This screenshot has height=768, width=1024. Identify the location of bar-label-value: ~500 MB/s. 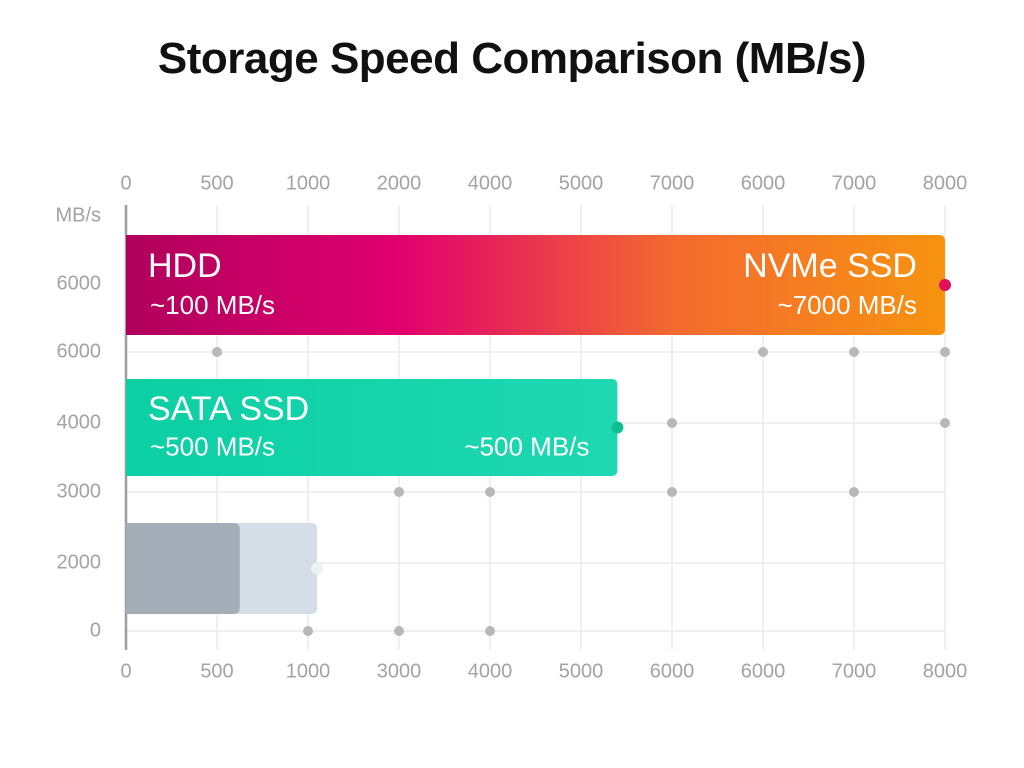
(212, 447).